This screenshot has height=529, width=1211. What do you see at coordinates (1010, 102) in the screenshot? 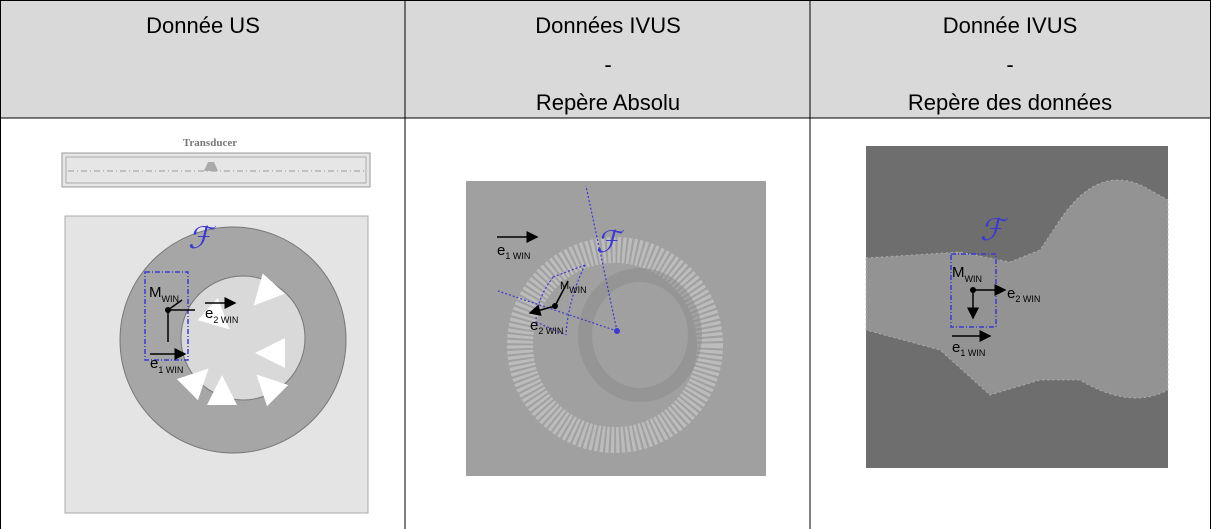
I see `header-cell: Repère des données` at bounding box center [1010, 102].